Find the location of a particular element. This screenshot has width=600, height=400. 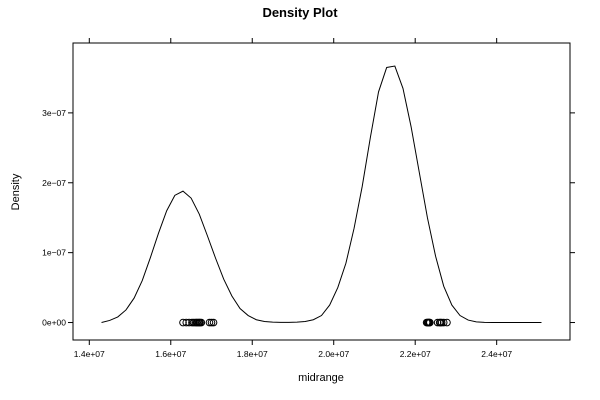

y-tick-label: 2e−07 is located at coordinates (54, 183).